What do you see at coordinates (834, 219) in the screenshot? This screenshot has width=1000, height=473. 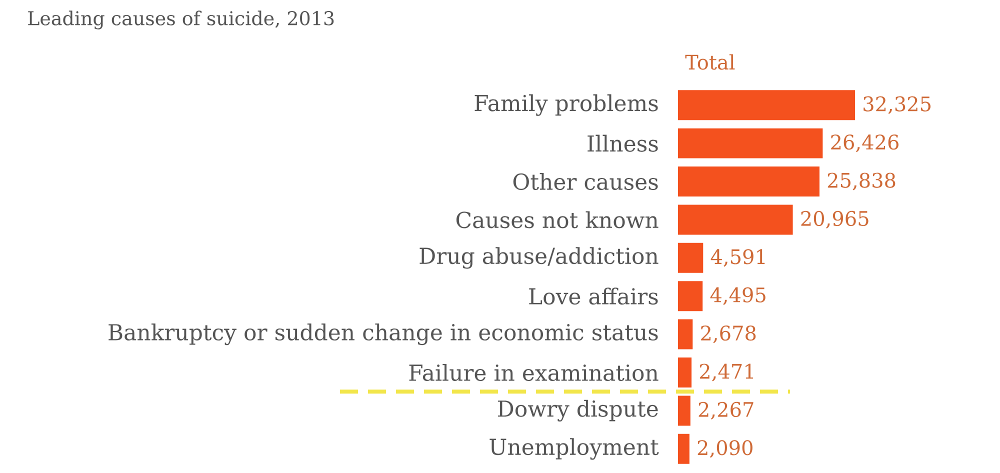 I see `data-label: 20,965` at bounding box center [834, 219].